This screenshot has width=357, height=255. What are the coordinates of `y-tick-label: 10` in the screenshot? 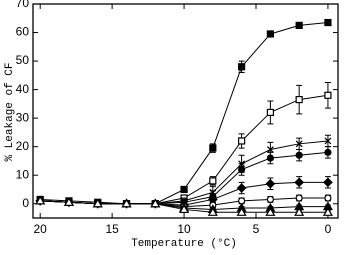 It's located at (23, 174).